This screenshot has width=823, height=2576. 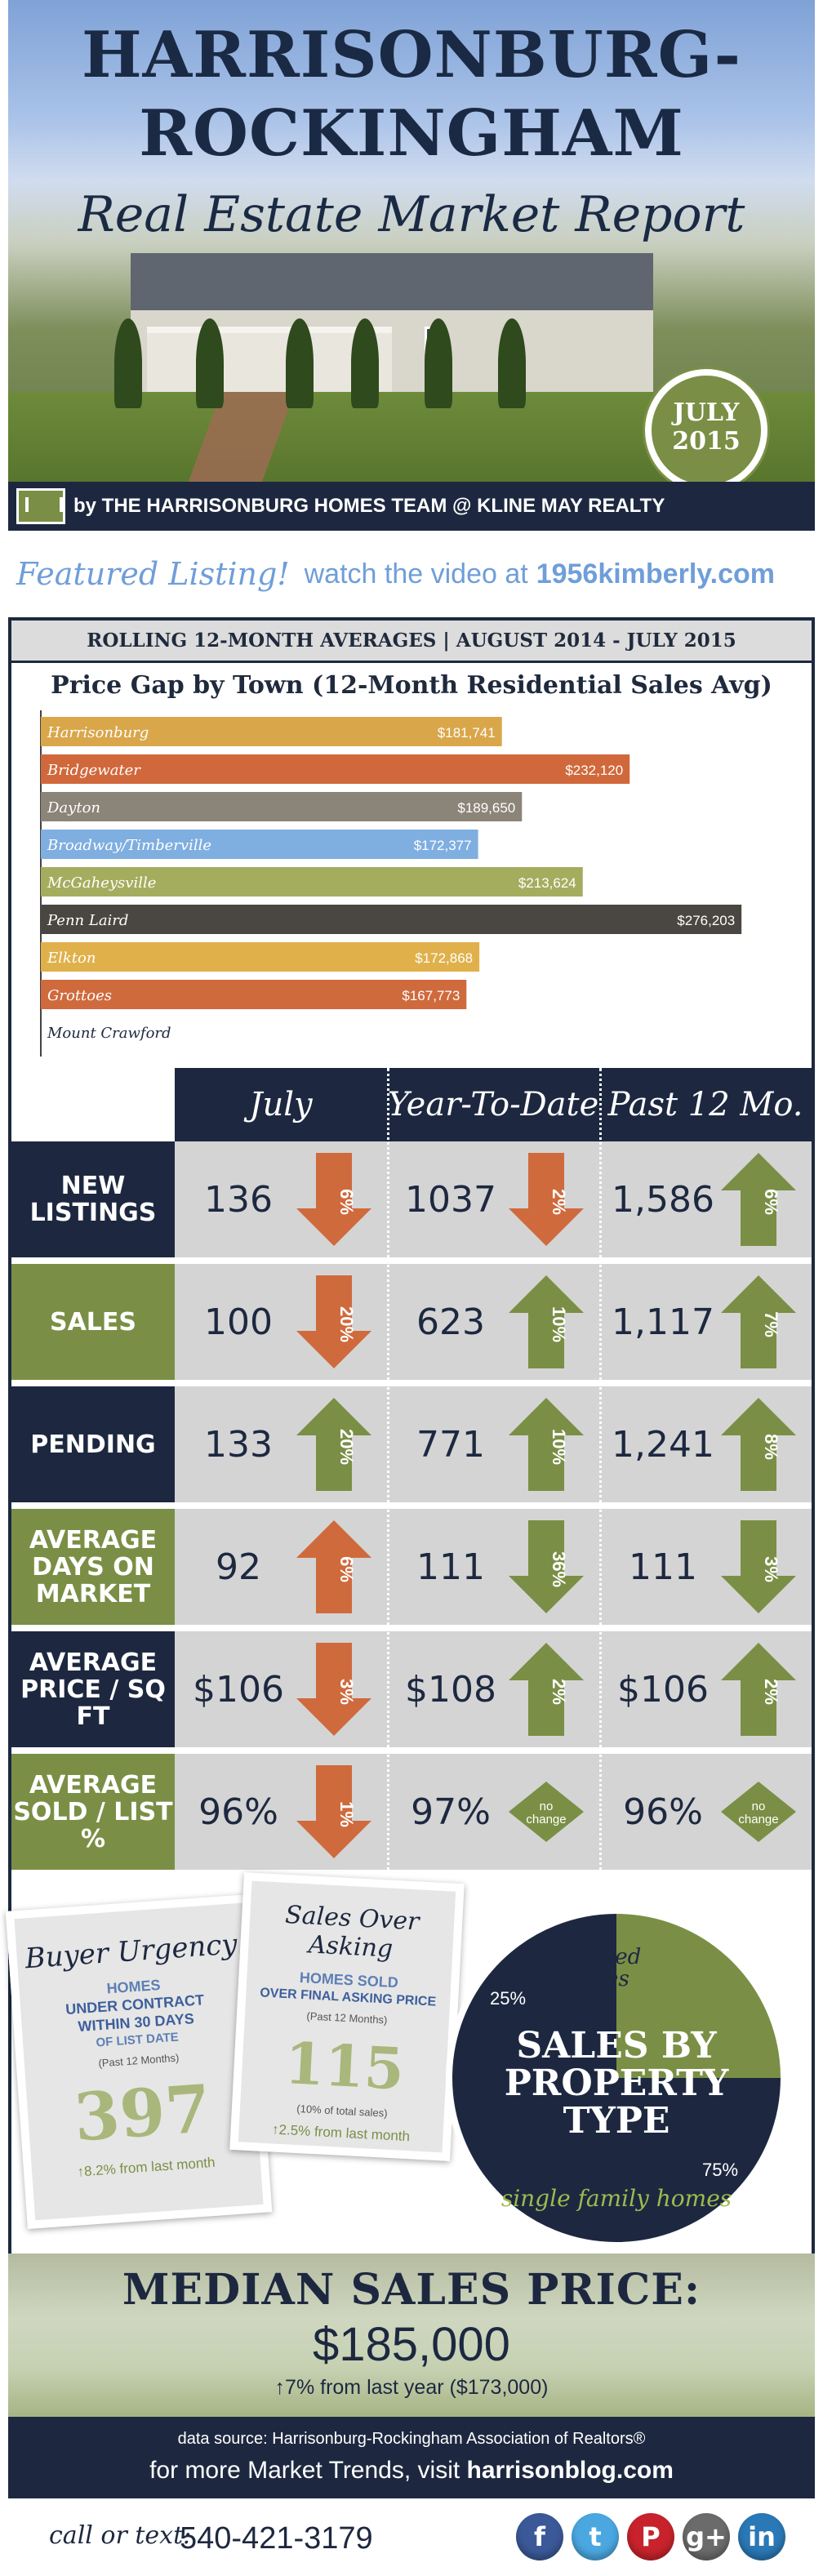 What do you see at coordinates (595, 2537) in the screenshot?
I see `twitter-icon: t` at bounding box center [595, 2537].